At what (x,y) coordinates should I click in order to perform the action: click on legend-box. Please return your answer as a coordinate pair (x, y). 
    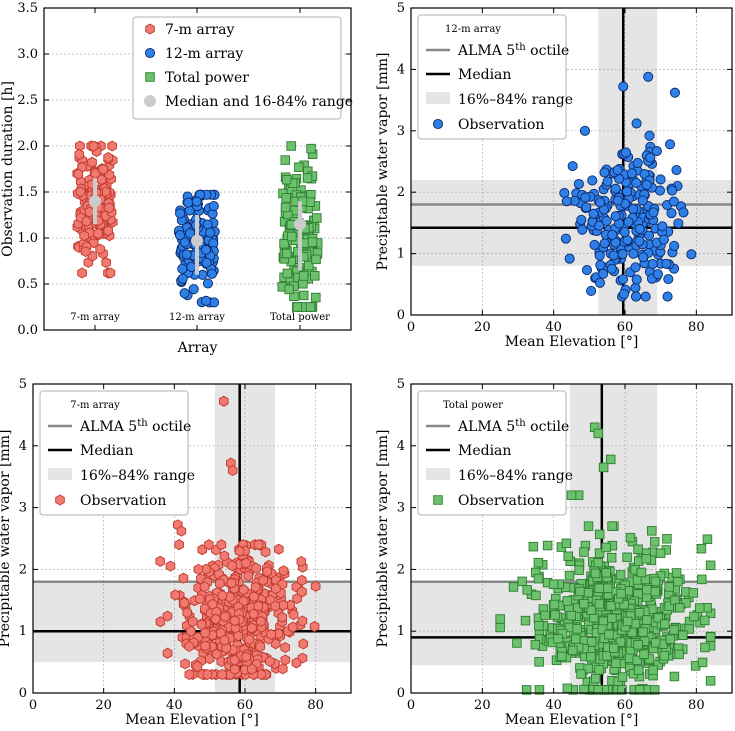
    Looking at the image, I should click on (492, 77).